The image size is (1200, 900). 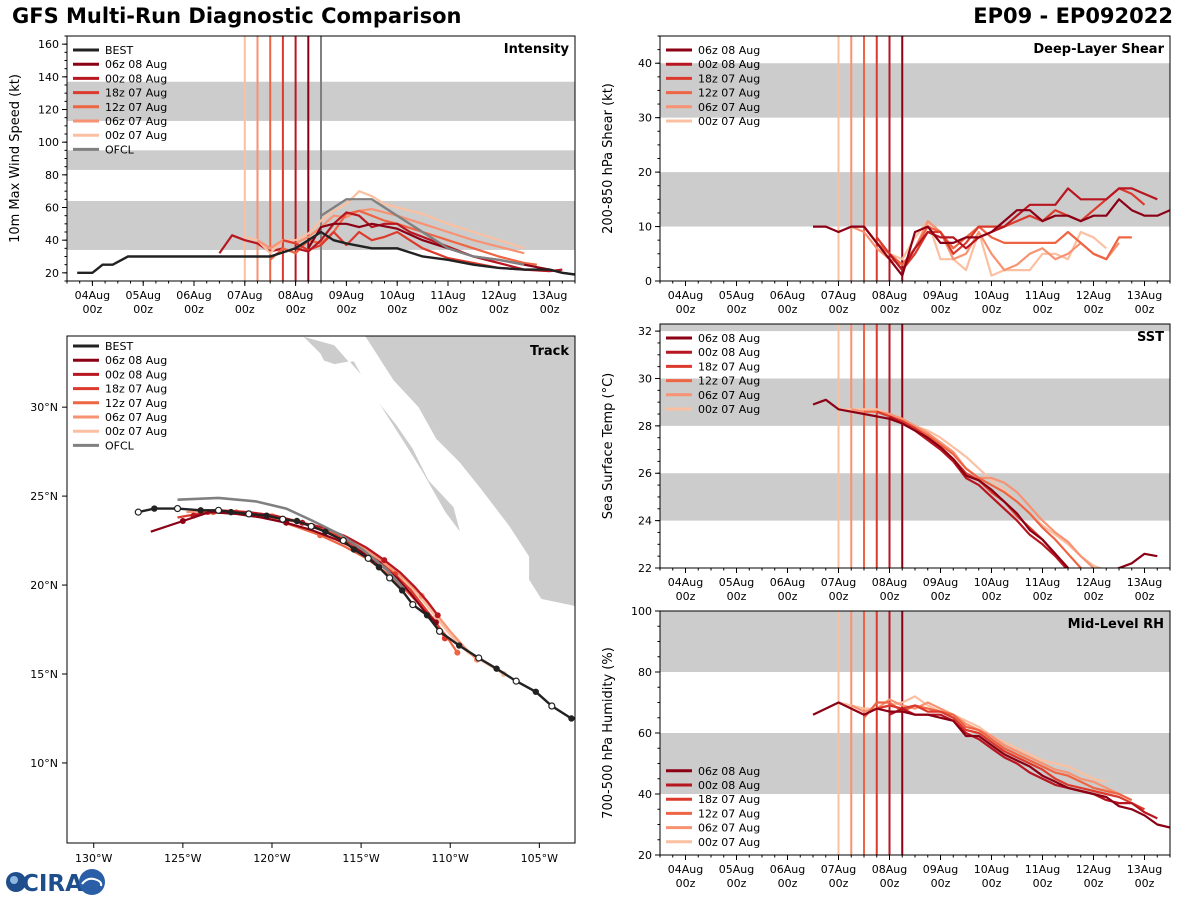 I want to click on shear-ytick-label: 20, so click(x=645, y=172).